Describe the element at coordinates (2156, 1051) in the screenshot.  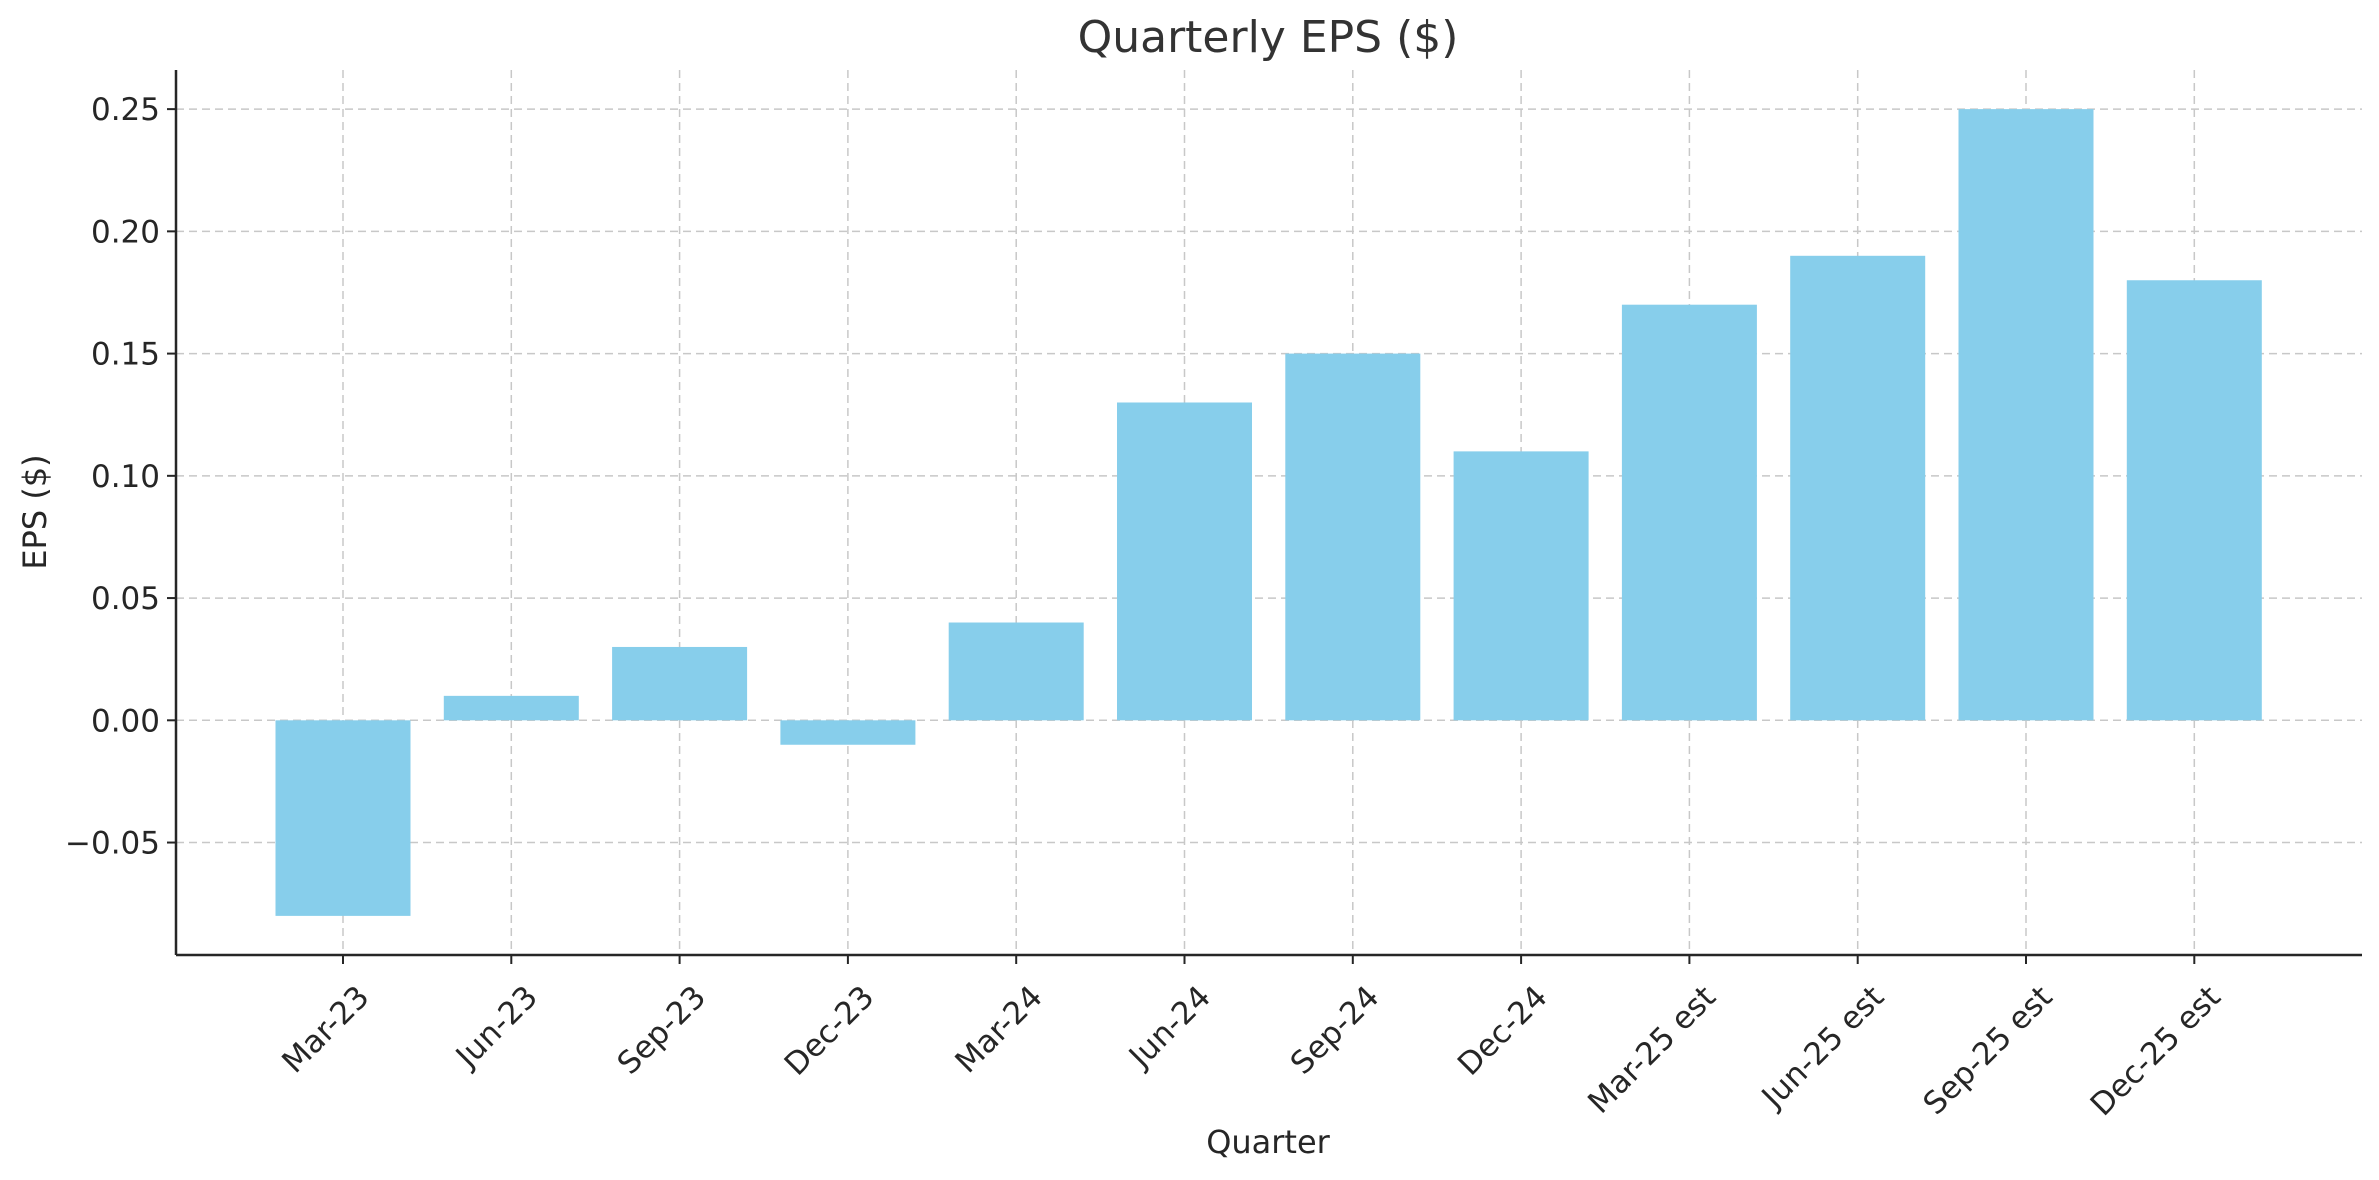
I see `x-tick-label: Dec-25 est` at that location.